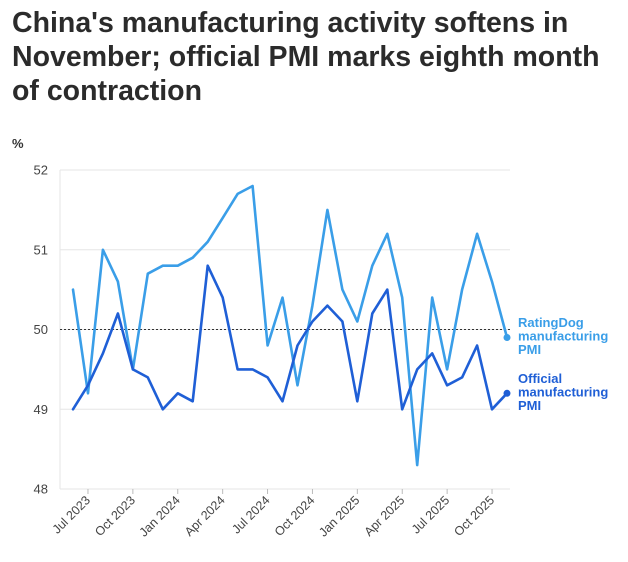 This screenshot has width=628, height=562. Describe the element at coordinates (41, 409) in the screenshot. I see `y-tick-label-49: 49` at that location.